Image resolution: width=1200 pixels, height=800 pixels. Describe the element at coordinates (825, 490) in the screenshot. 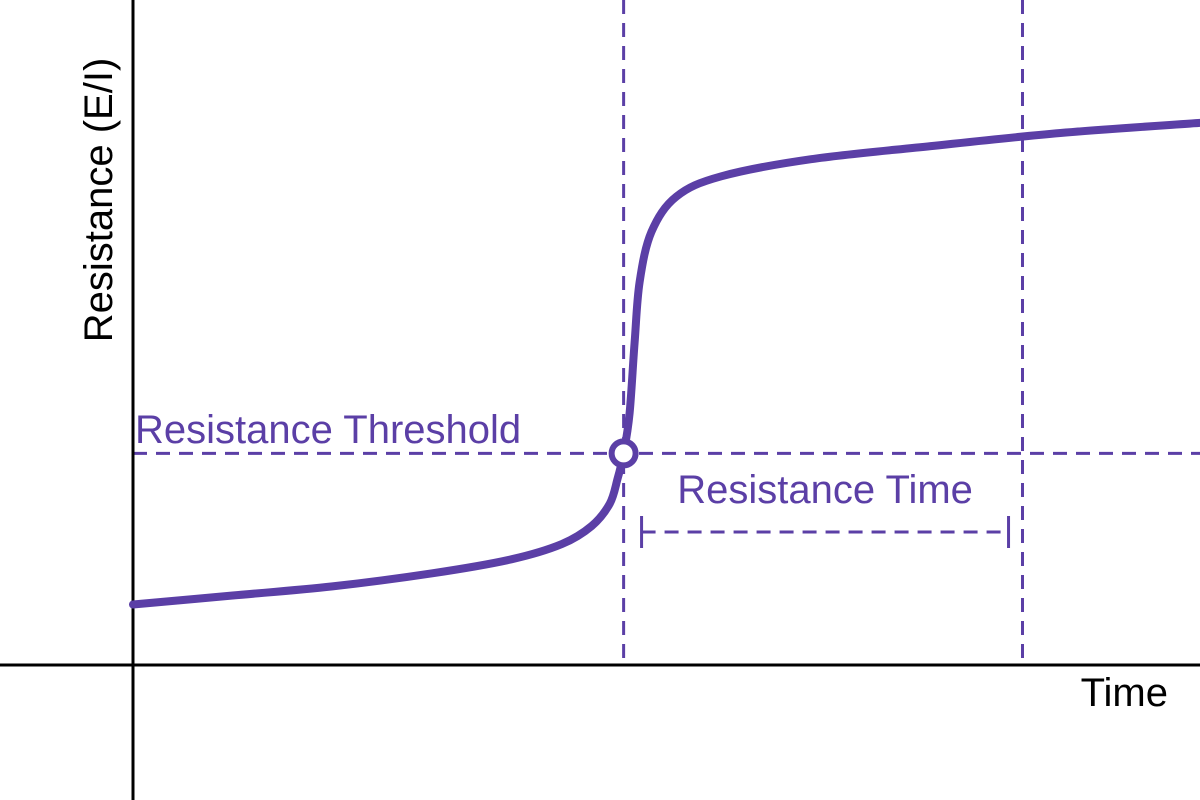

I see `resistance-time-label: Resistance Time` at that location.